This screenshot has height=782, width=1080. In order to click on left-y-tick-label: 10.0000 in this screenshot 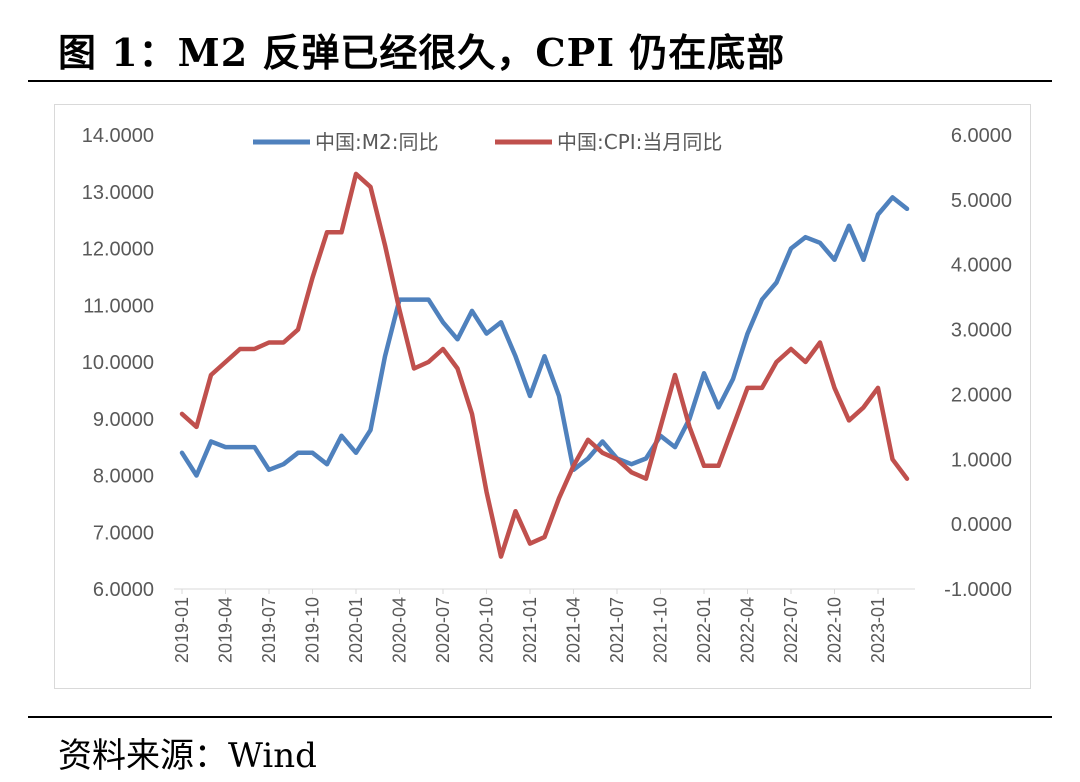, I will do `click(118, 363)`.